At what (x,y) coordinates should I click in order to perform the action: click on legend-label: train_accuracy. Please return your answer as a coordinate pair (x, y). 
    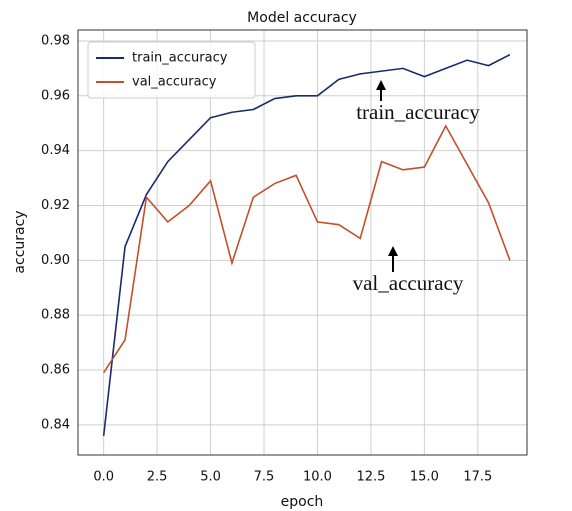
    Looking at the image, I should click on (180, 58).